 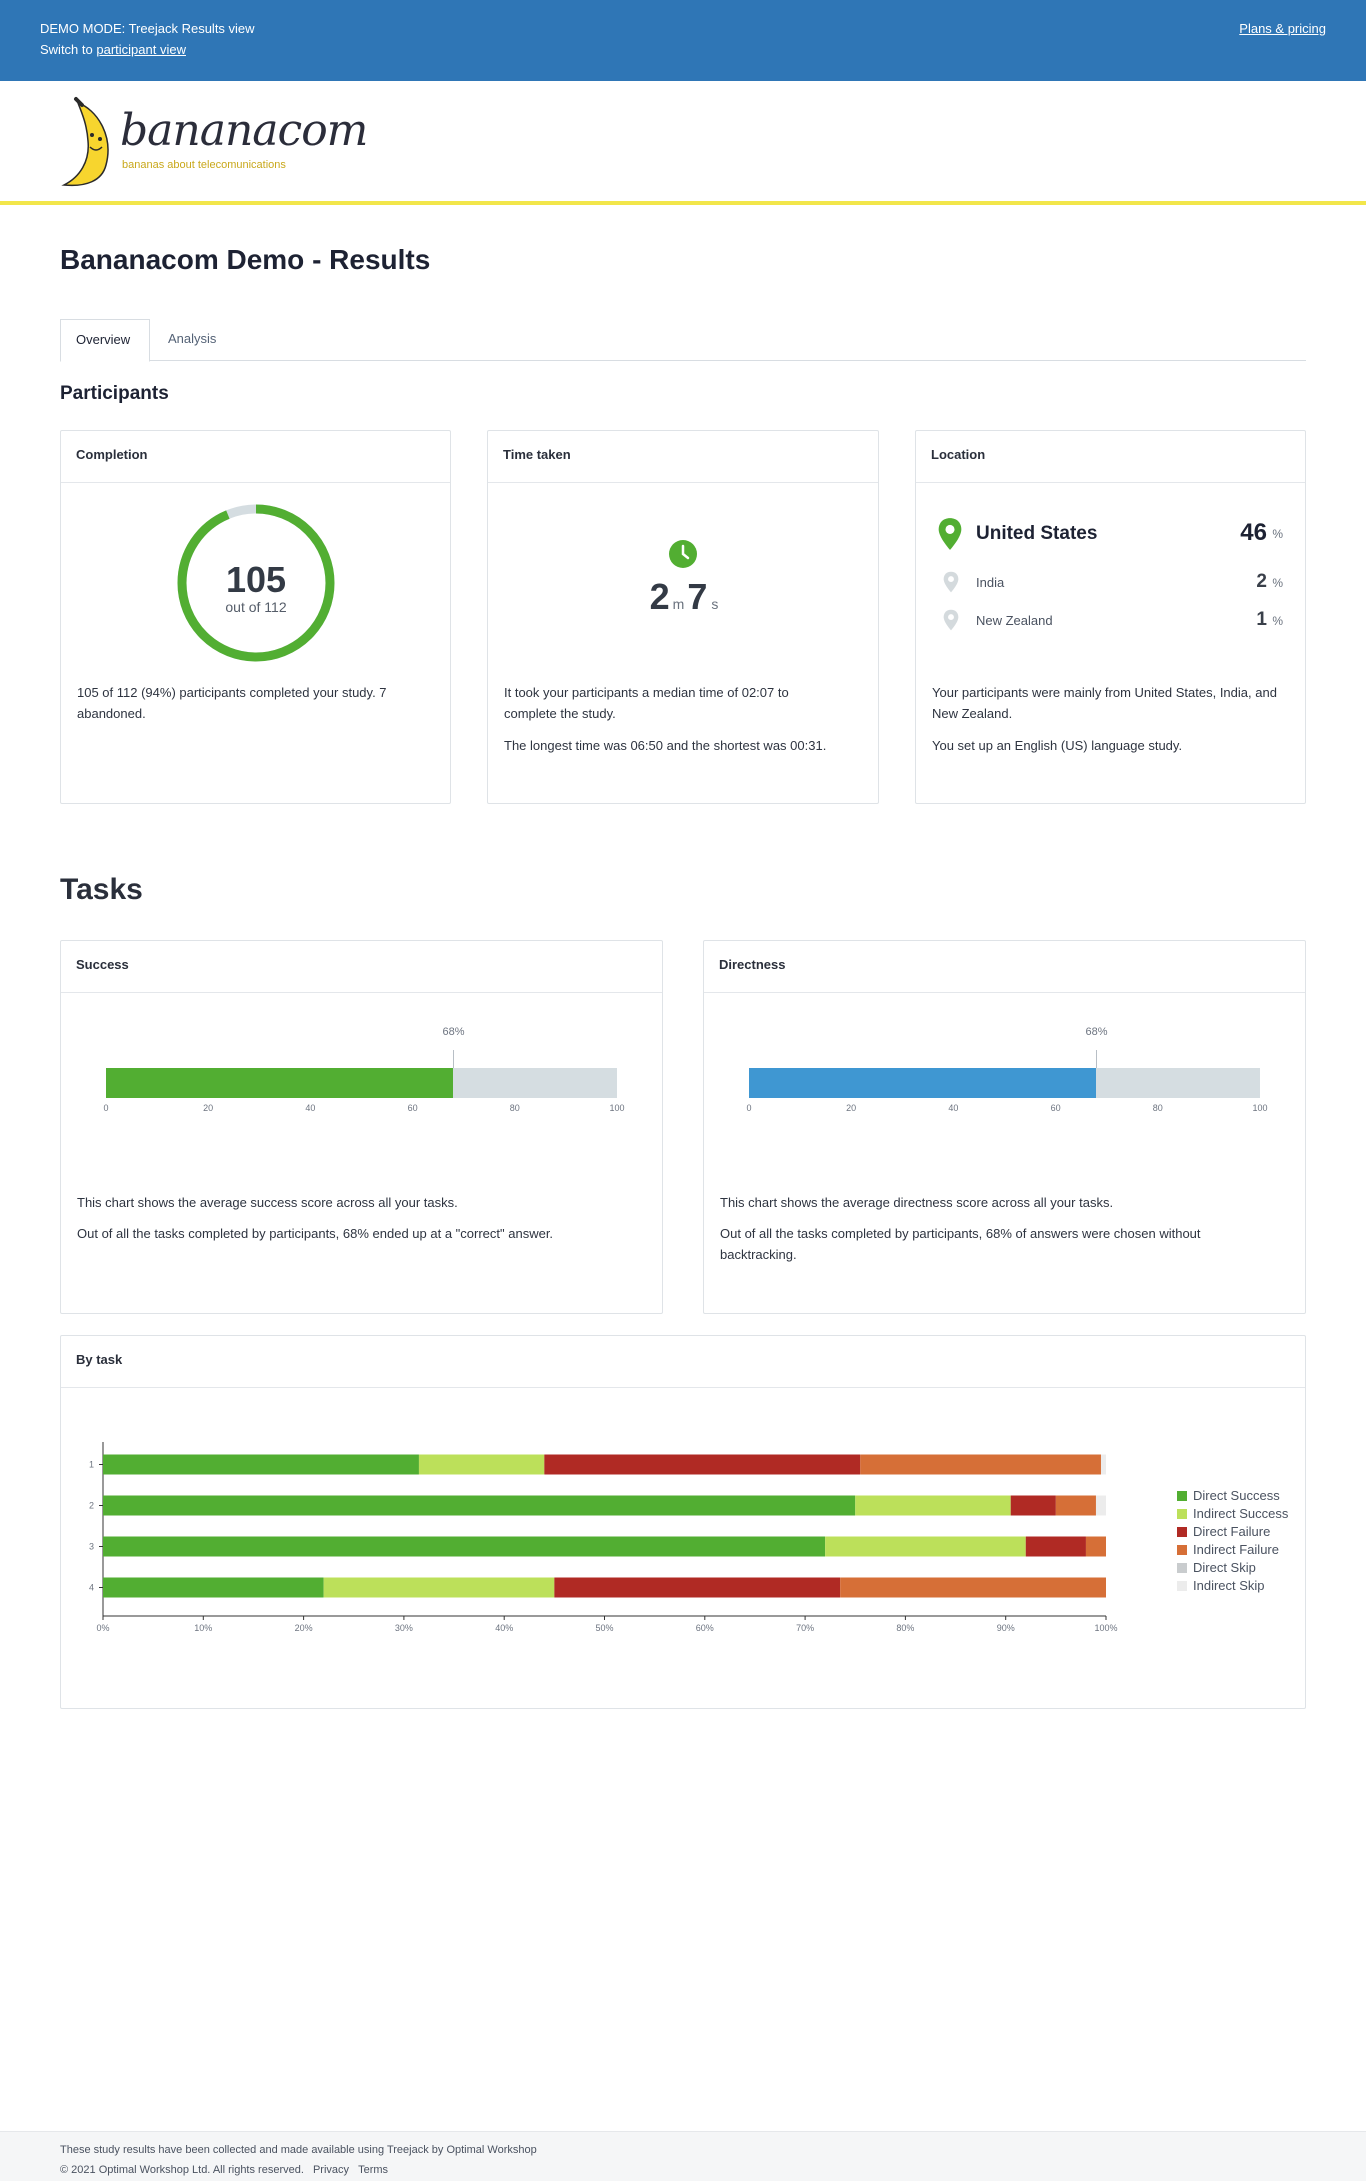 I want to click on directness-tick-label: 40, so click(x=953, y=1108).